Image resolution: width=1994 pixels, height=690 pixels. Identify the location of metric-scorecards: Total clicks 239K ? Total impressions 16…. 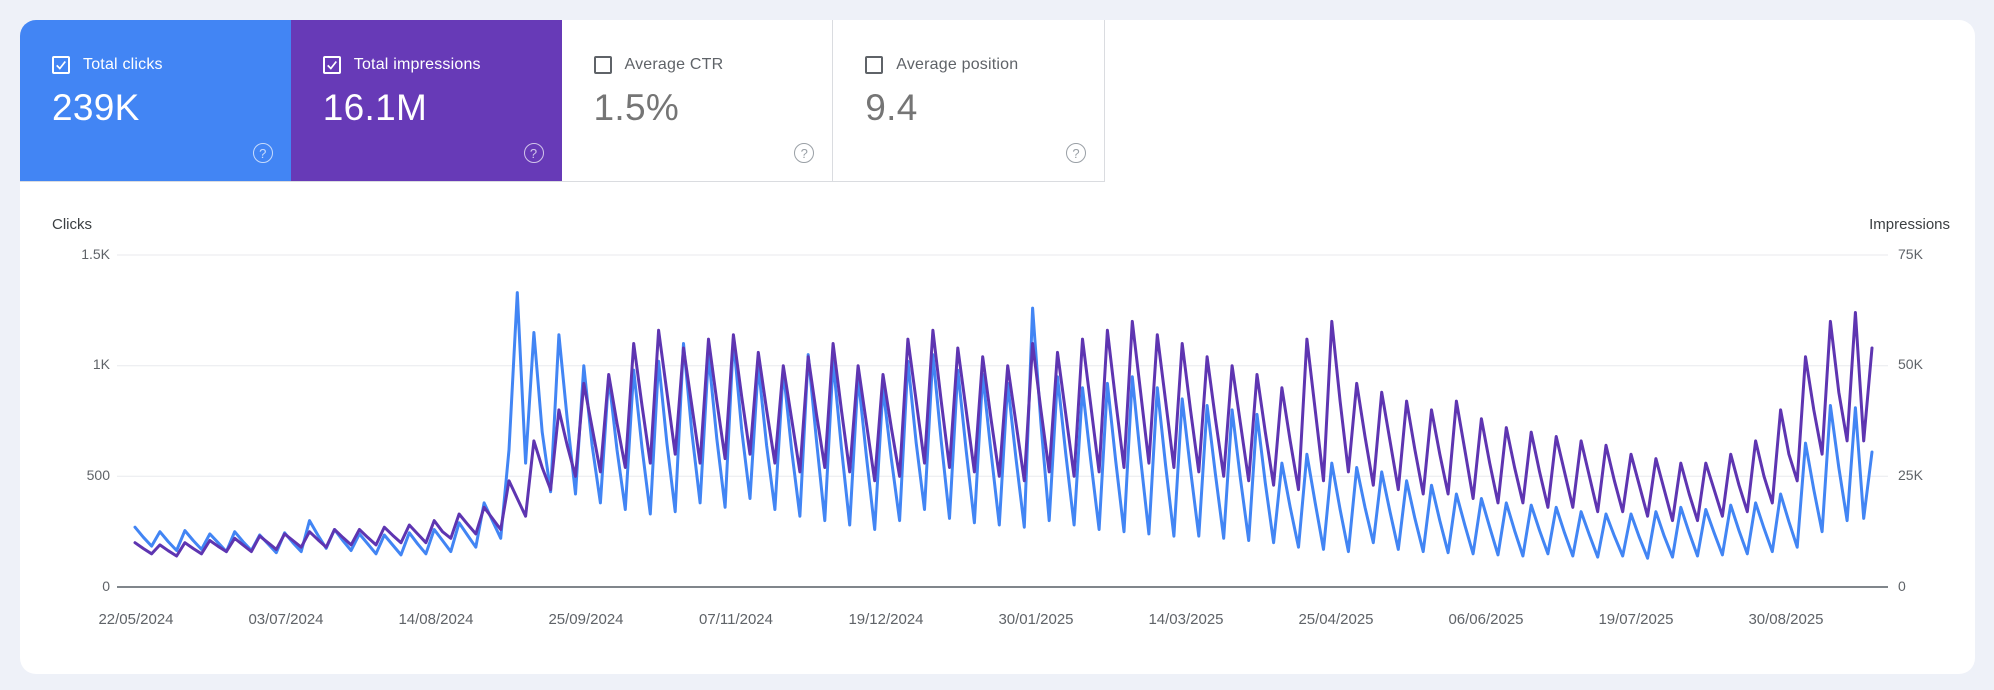
(562, 101).